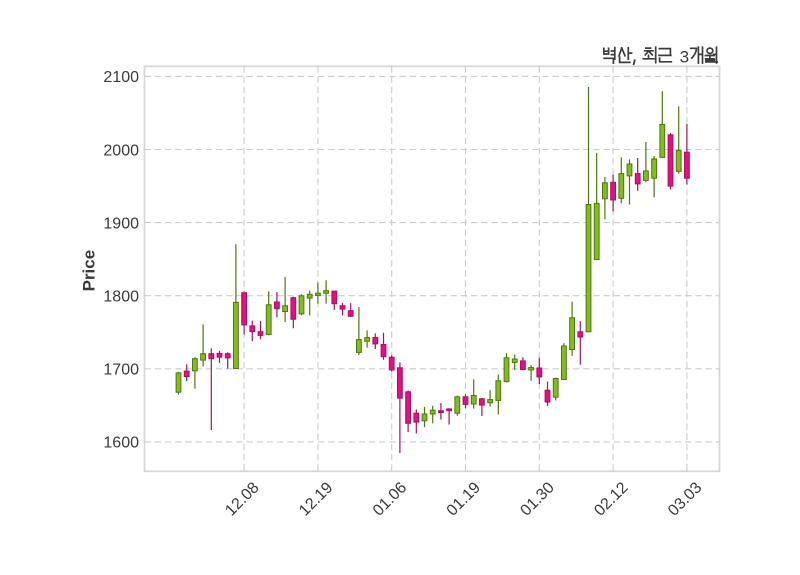 Image resolution: width=800 pixels, height=575 pixels. I want to click on svg-text: 1900, so click(121, 223).